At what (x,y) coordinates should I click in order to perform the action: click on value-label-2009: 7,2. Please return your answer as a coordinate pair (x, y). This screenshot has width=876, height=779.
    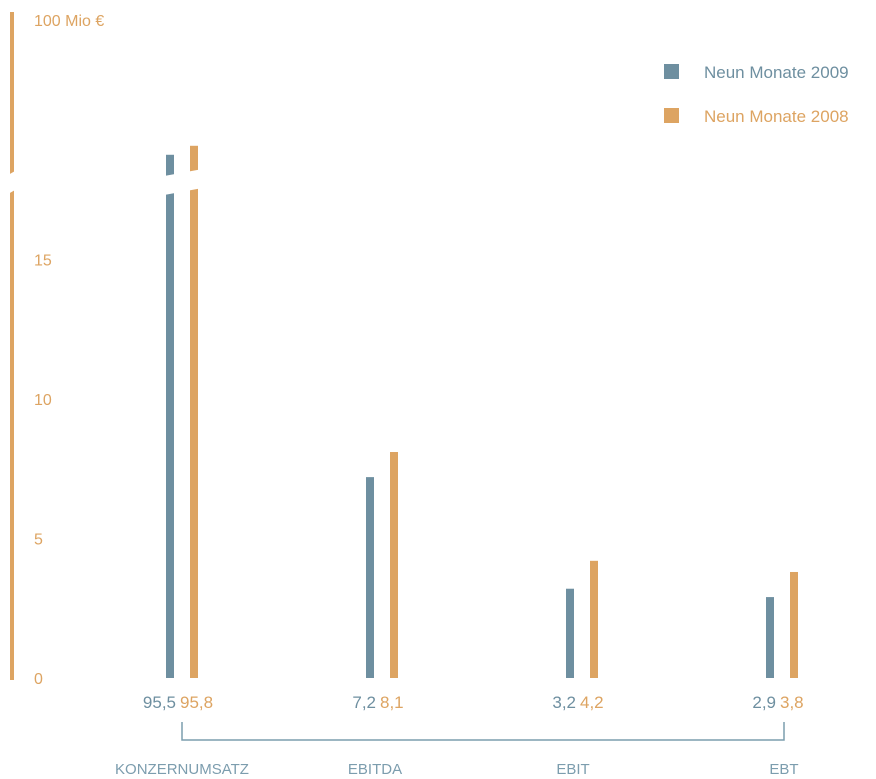
    Looking at the image, I should click on (364, 702).